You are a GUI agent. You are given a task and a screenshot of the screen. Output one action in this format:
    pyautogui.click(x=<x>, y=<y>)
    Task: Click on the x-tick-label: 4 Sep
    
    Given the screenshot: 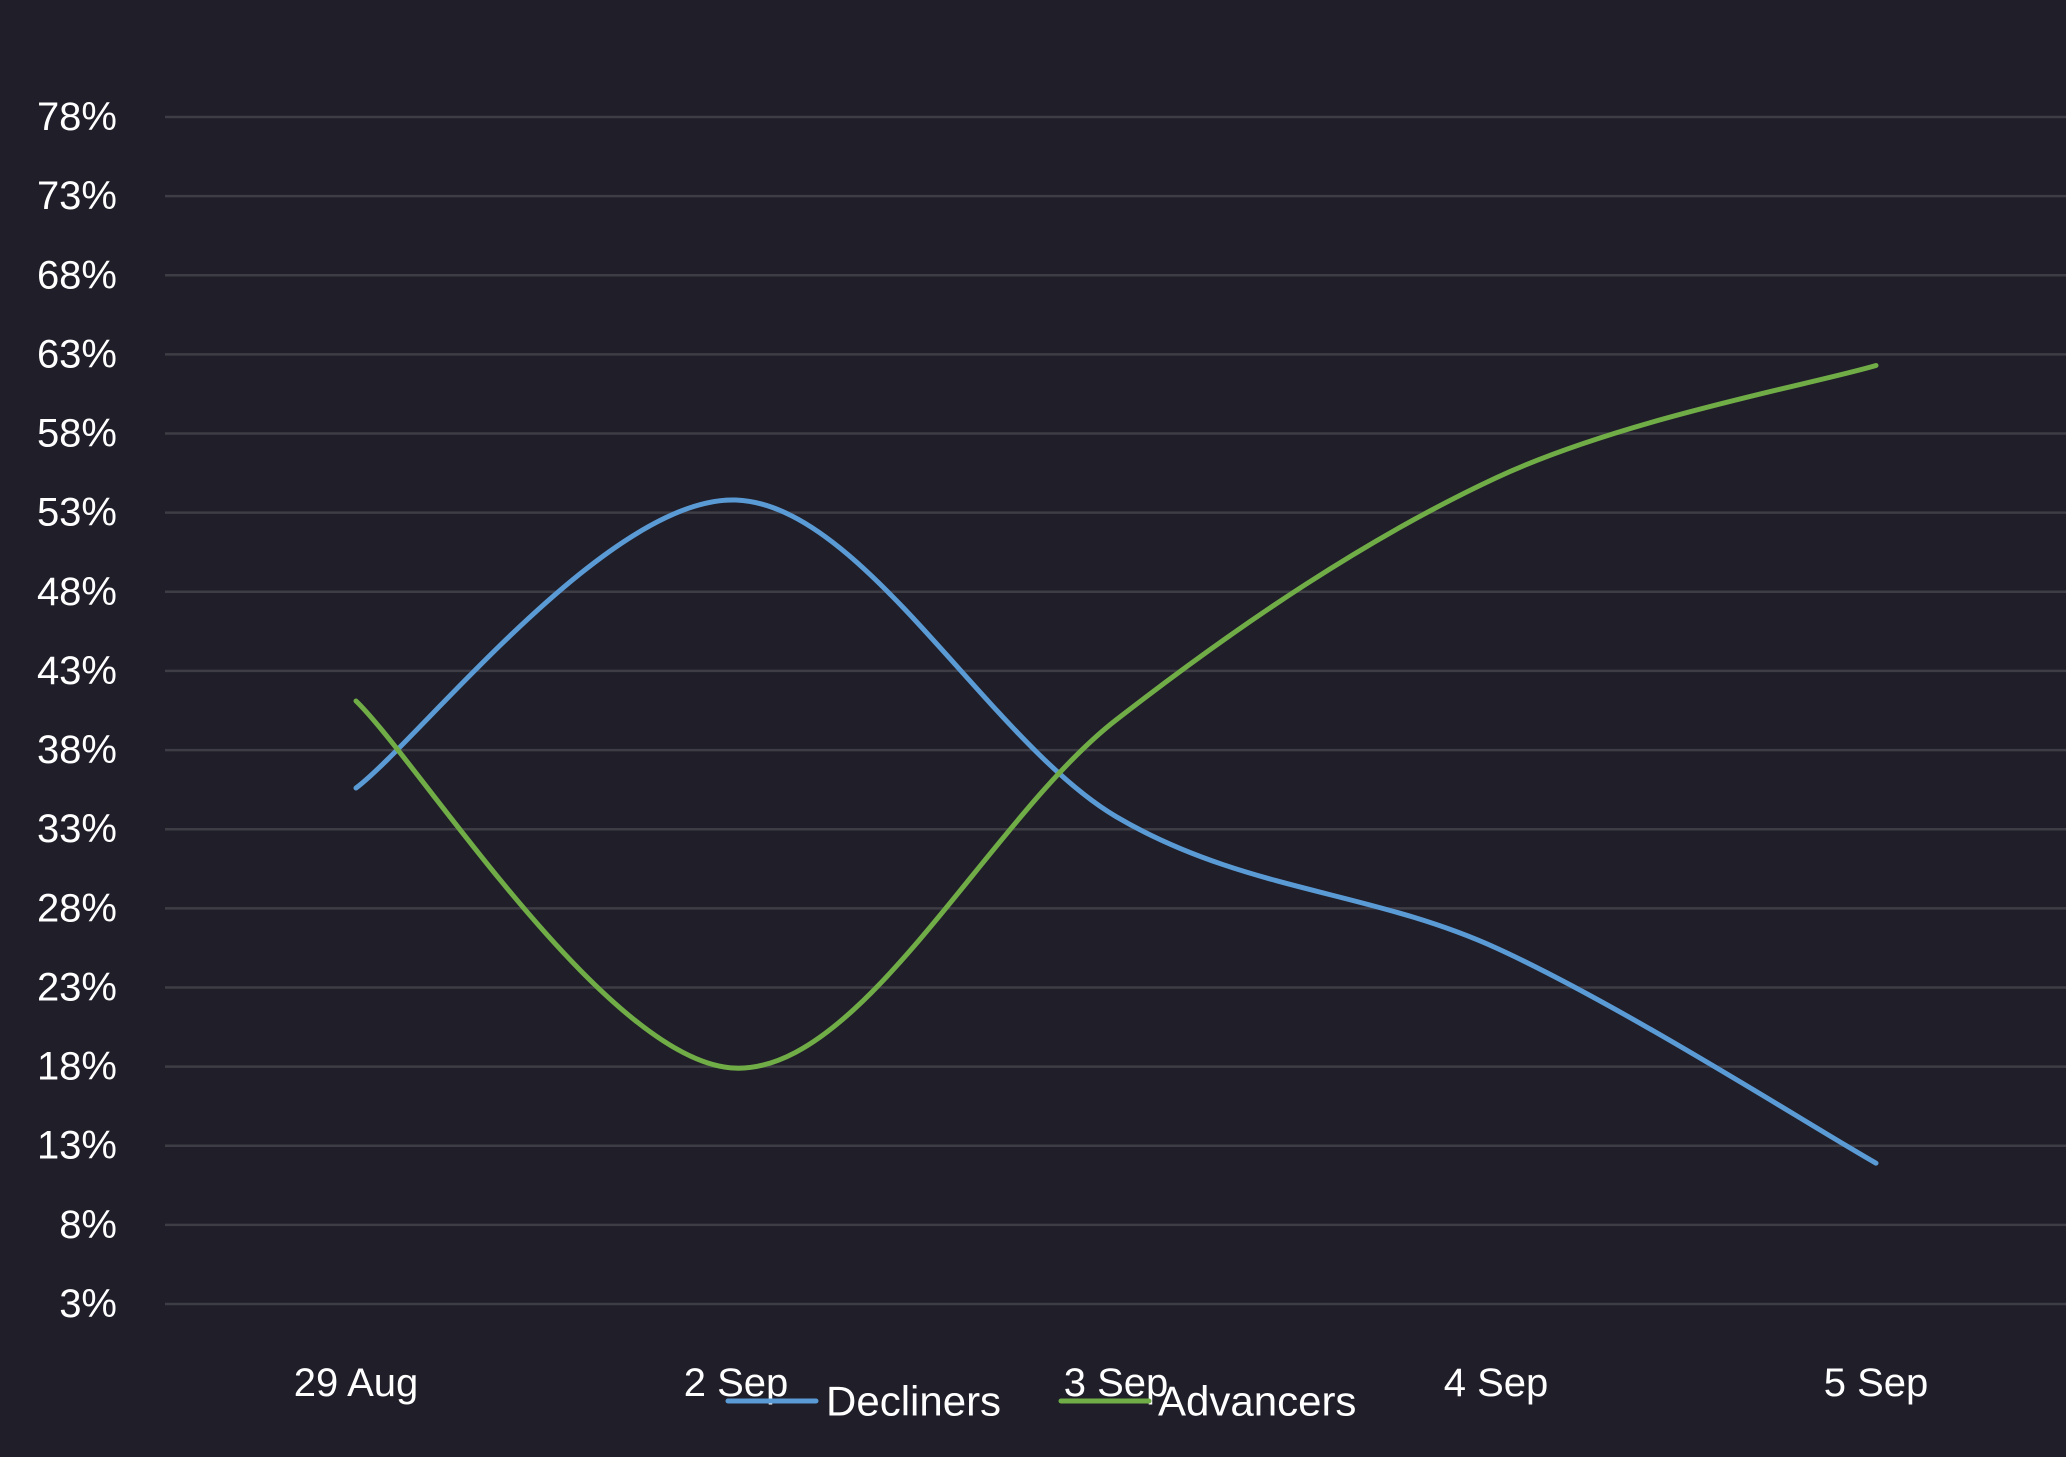 What is the action you would take?
    pyautogui.click(x=1496, y=1383)
    